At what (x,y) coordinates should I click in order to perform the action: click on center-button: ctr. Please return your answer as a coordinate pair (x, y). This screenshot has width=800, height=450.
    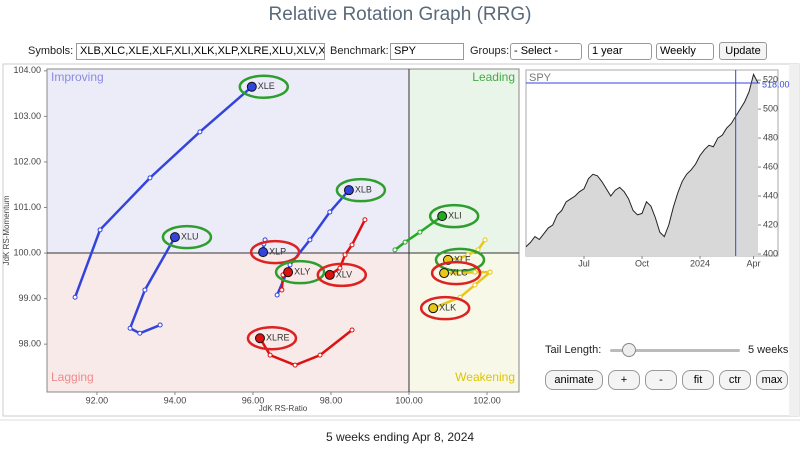
    Looking at the image, I should click on (735, 380).